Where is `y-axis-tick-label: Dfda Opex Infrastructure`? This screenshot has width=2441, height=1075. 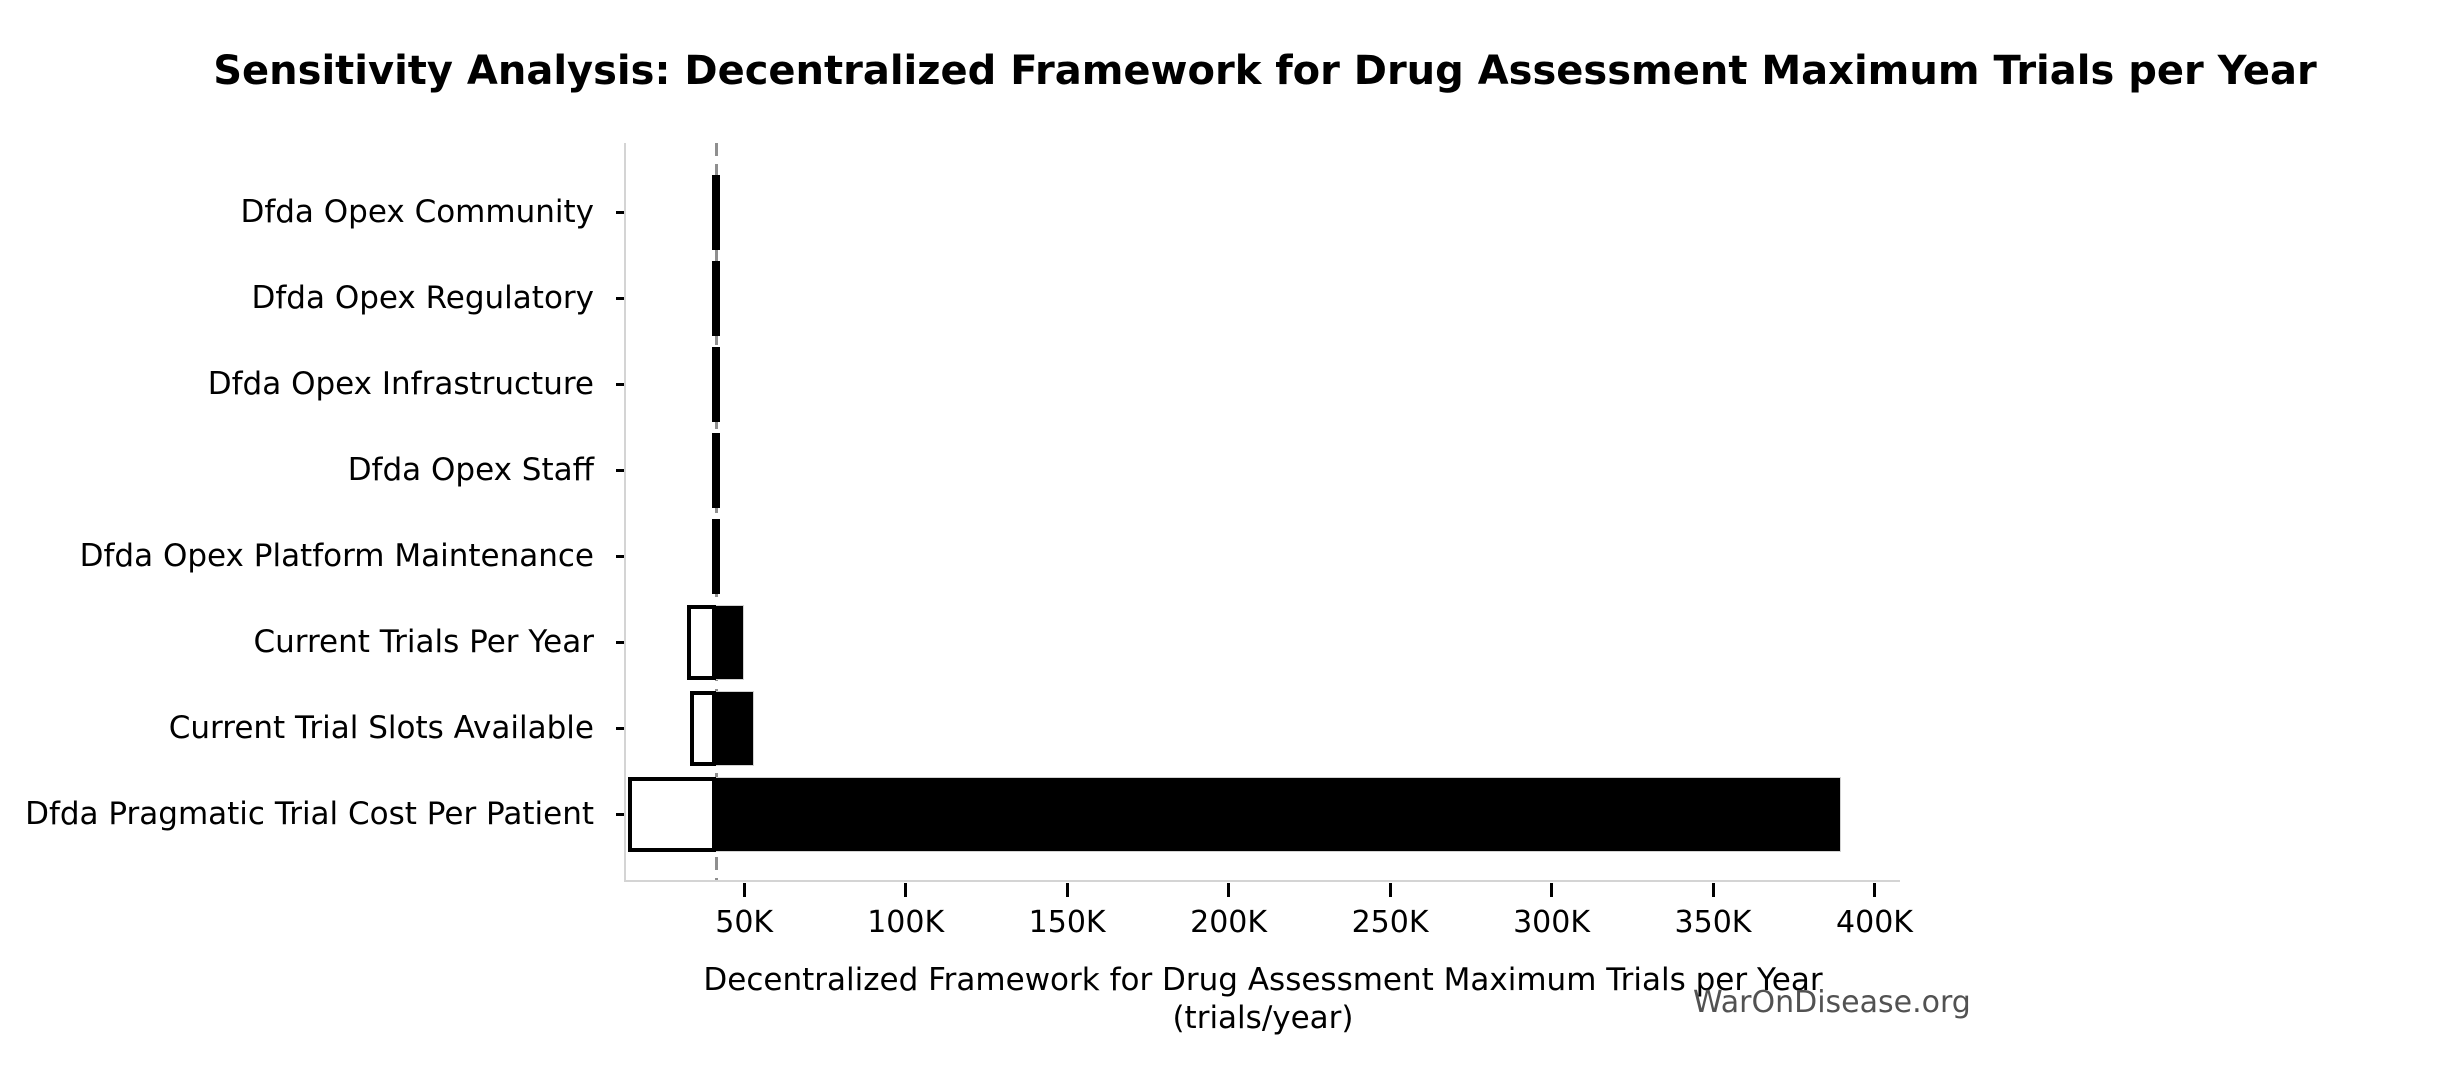 y-axis-tick-label: Dfda Opex Infrastructure is located at coordinates (400, 384).